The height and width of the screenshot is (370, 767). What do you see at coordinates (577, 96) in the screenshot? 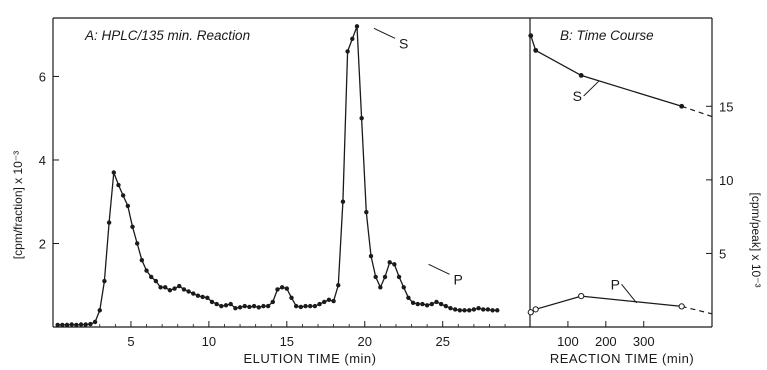
I see `panel-b-annotation-label: S` at bounding box center [577, 96].